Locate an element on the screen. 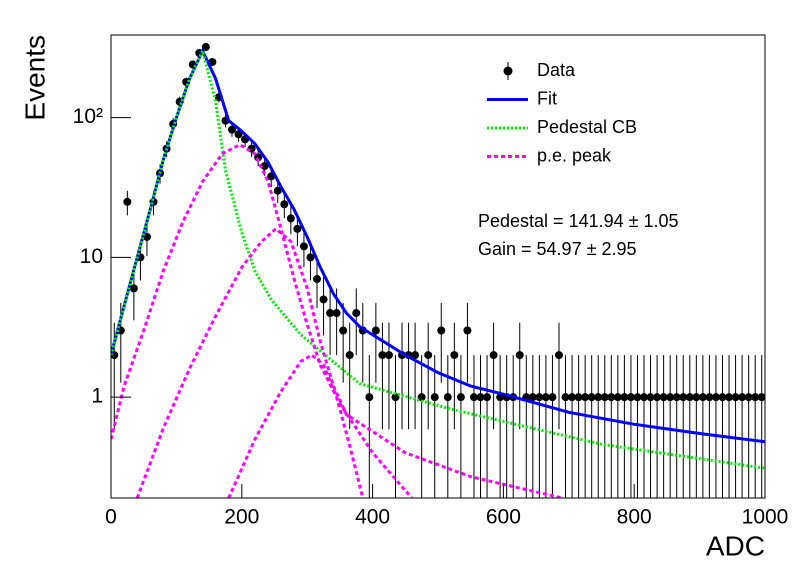 The width and height of the screenshot is (796, 572). y-tick-label: 10 is located at coordinates (91, 256).